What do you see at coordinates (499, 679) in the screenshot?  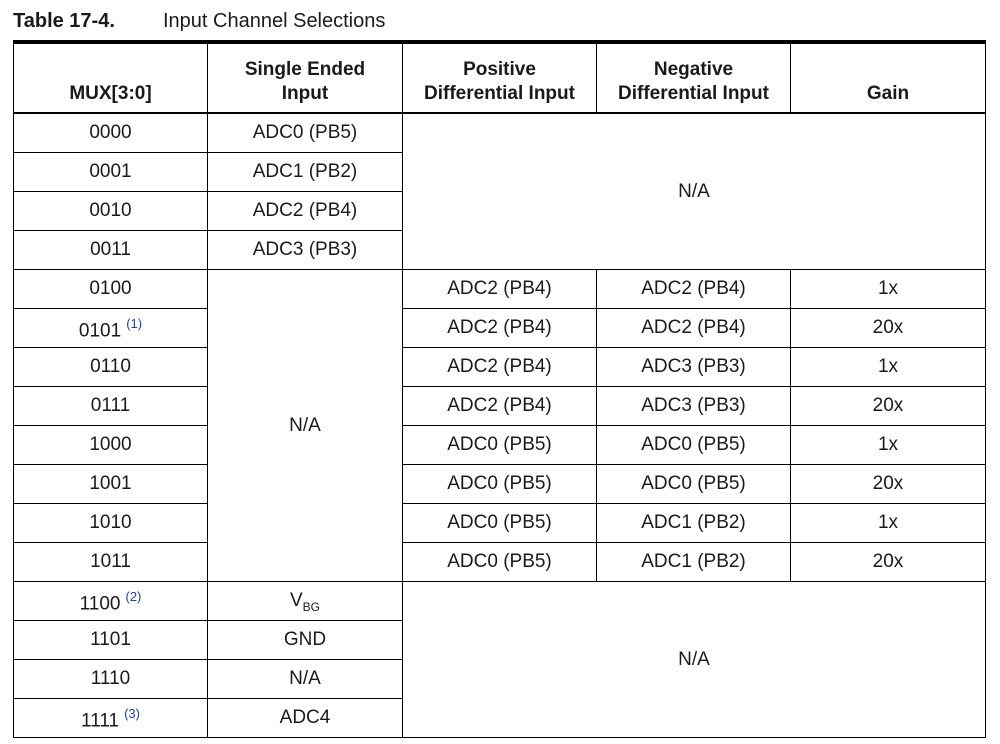 I see `table-row: 1110 N/A` at bounding box center [499, 679].